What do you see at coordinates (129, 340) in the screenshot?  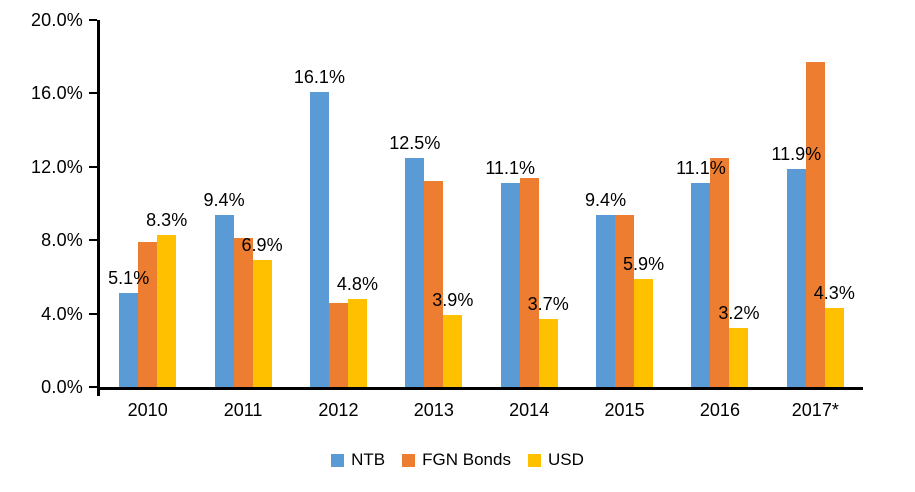 I see `bar-ntb-2010` at bounding box center [129, 340].